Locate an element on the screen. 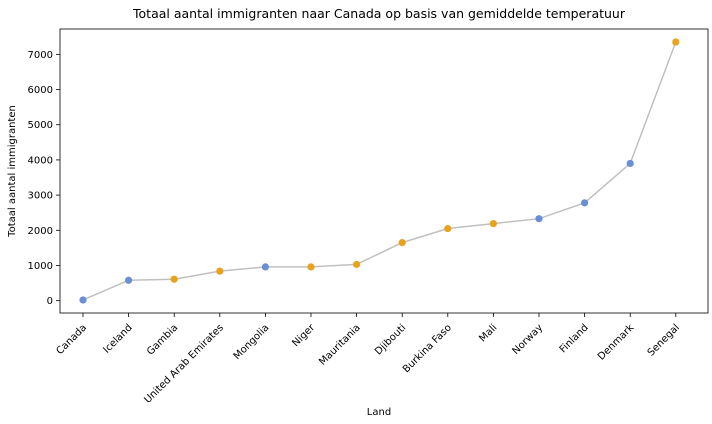 The width and height of the screenshot is (712, 424). y-axis-label: Totaal aantal immigranten is located at coordinates (12, 171).